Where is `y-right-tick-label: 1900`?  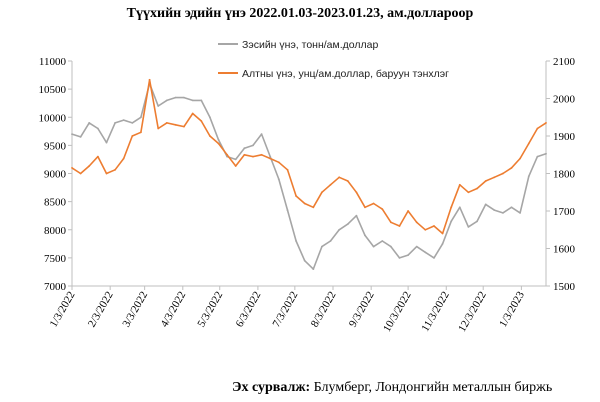
y-right-tick-label: 1900 is located at coordinates (564, 137).